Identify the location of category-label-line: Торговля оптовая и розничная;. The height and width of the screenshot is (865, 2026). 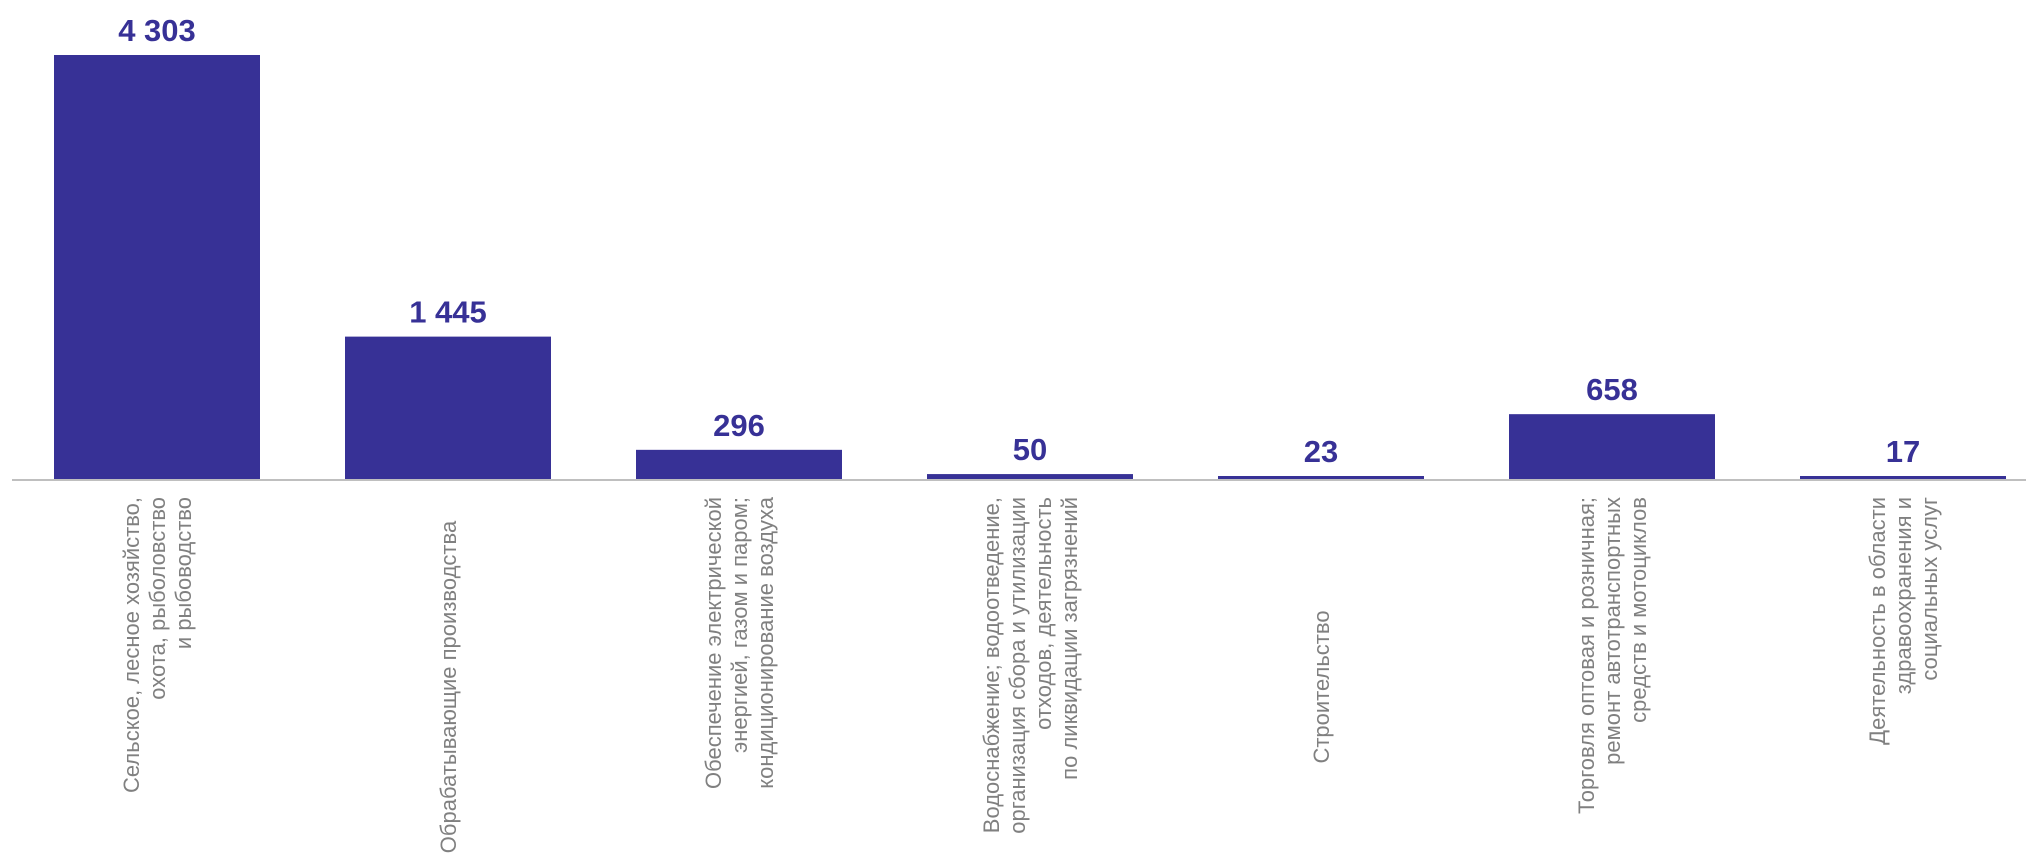
(1586, 655).